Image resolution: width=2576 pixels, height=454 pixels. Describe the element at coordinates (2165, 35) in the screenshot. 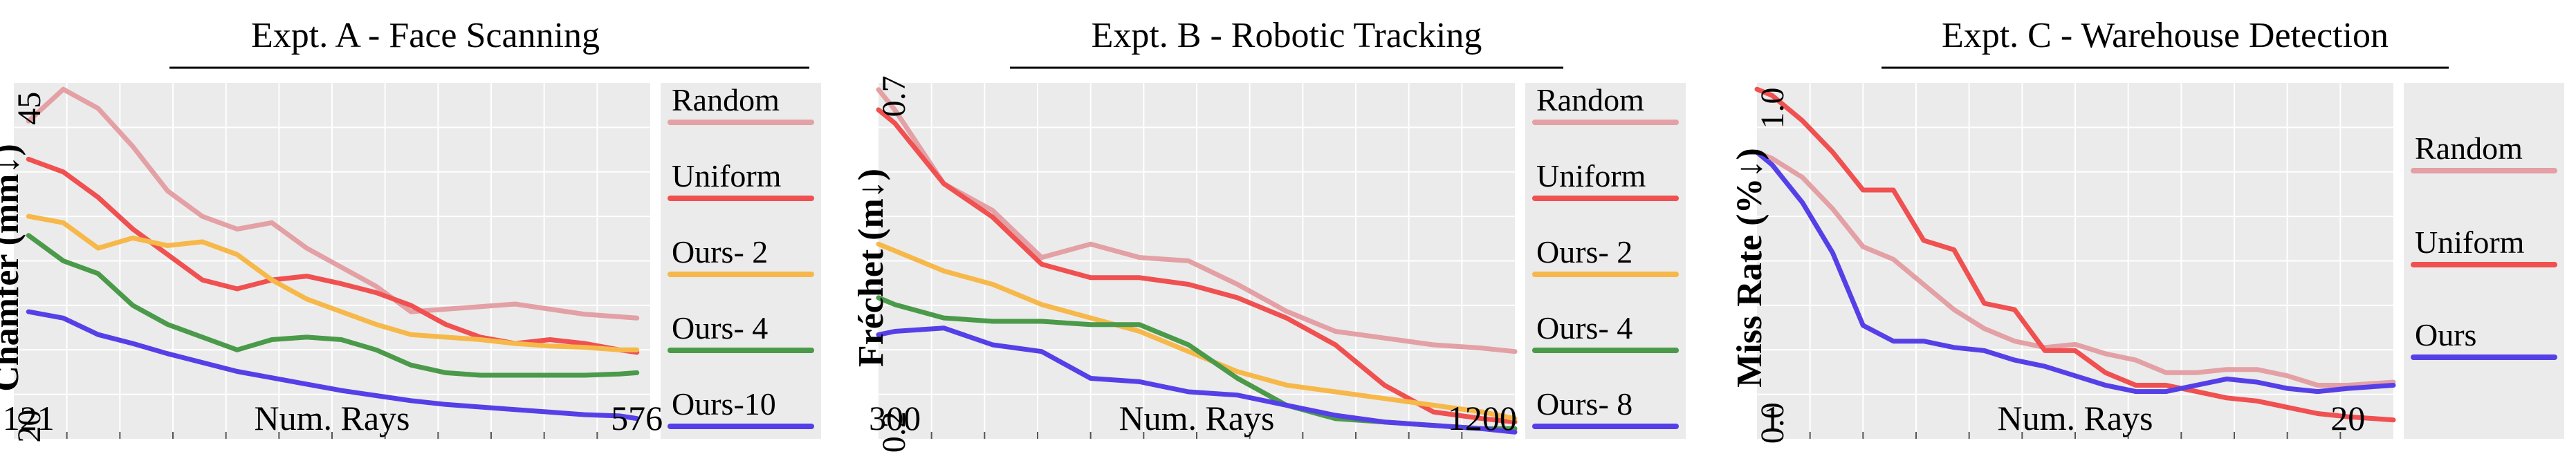

I see `chart-title: Expt. C - Warehouse Detection` at that location.